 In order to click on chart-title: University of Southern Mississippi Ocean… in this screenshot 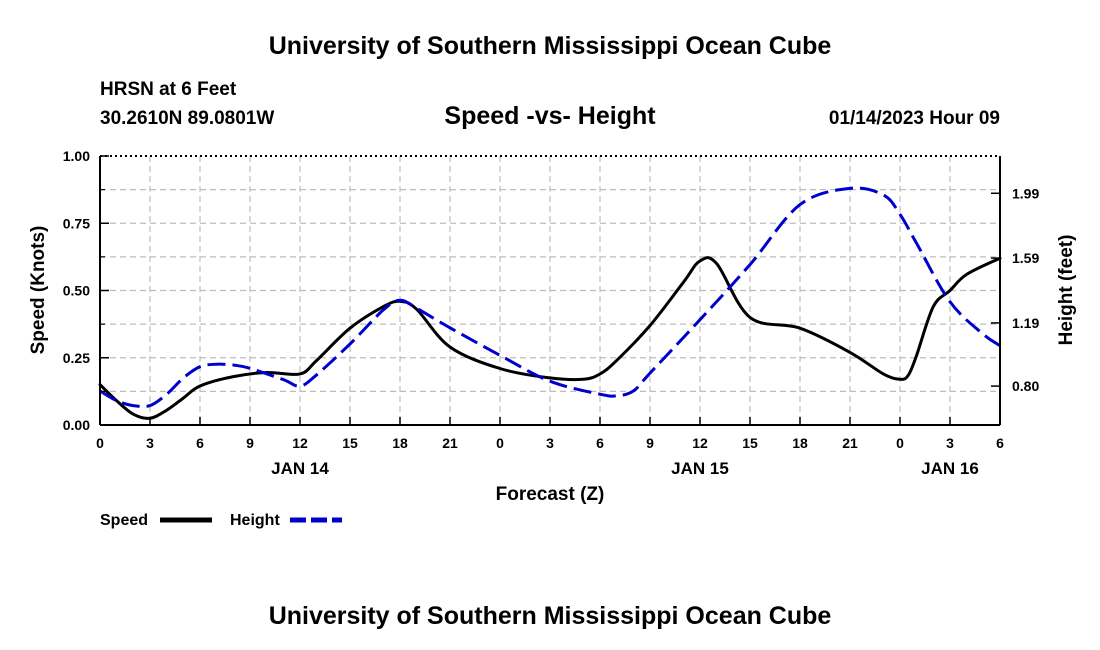, I will do `click(550, 46)`.